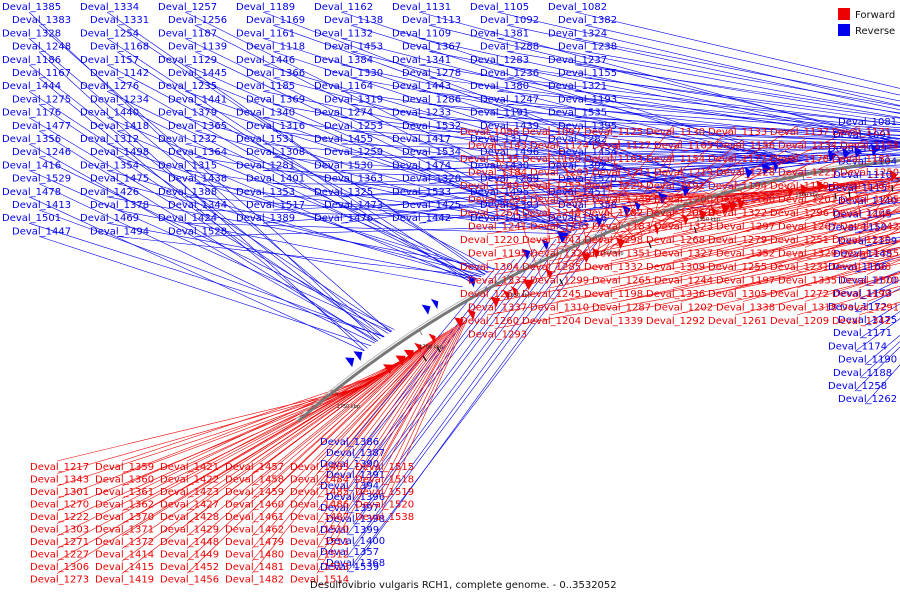 This screenshot has width=900, height=600. Describe the element at coordinates (119, 47) in the screenshot. I see `reverse-gene-label: Deval_1168` at that location.